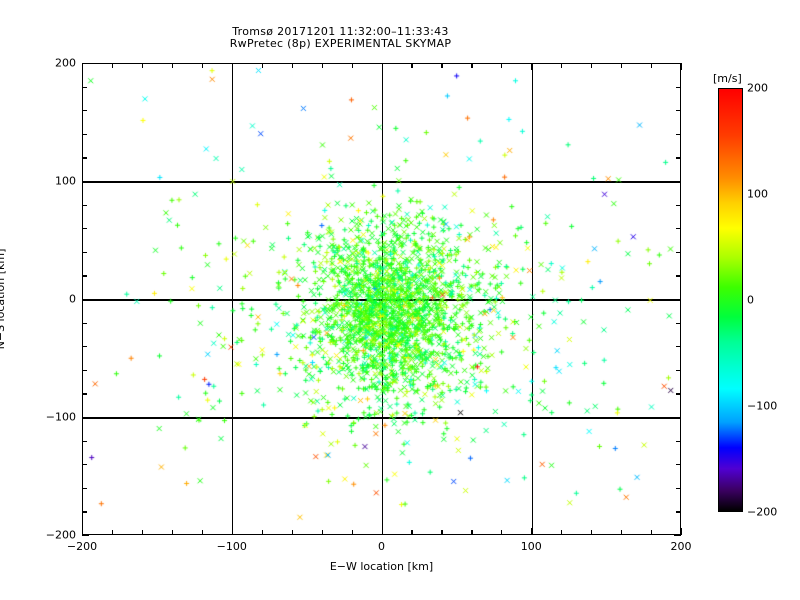 The image size is (800, 600). I want to click on colorbar-tick-label: 100, so click(757, 194).